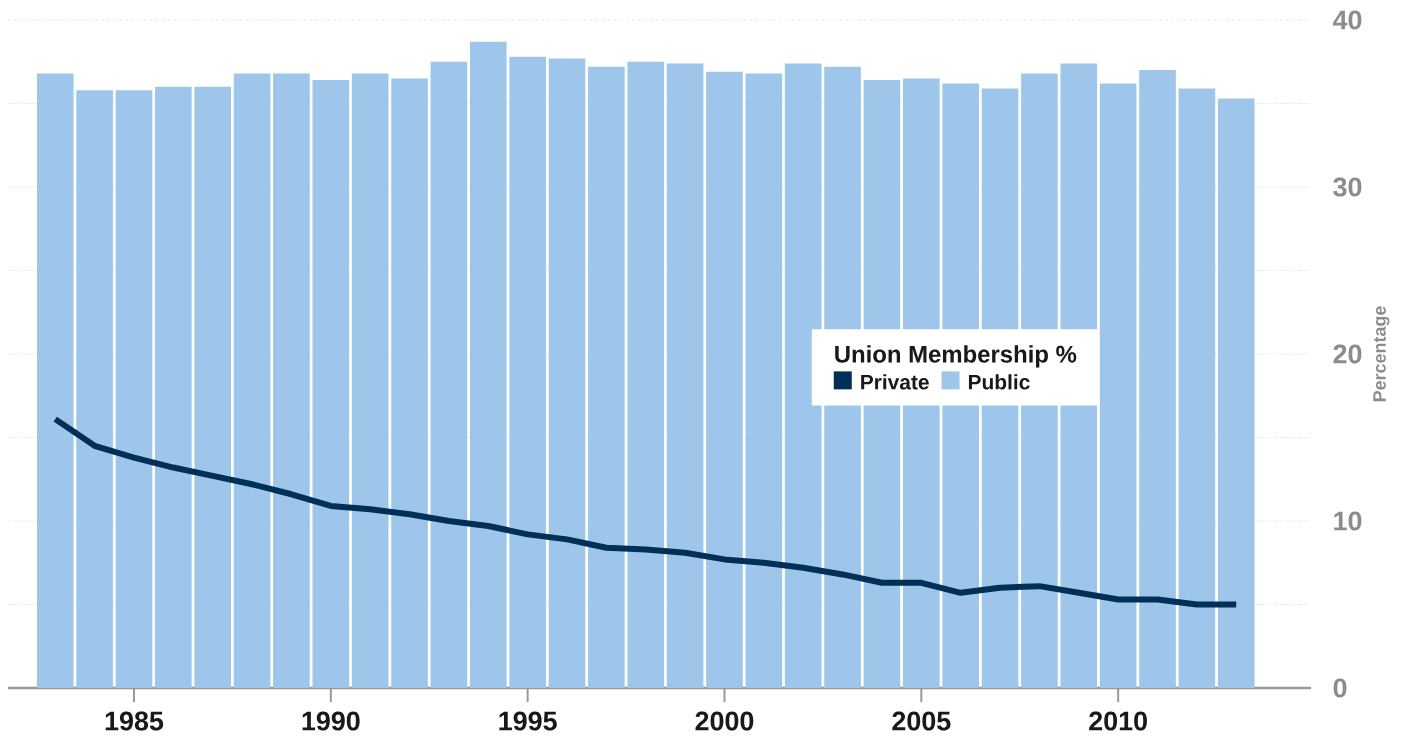 The image size is (1401, 746). Describe the element at coordinates (921, 721) in the screenshot. I see `x-tick-label: 2005` at that location.